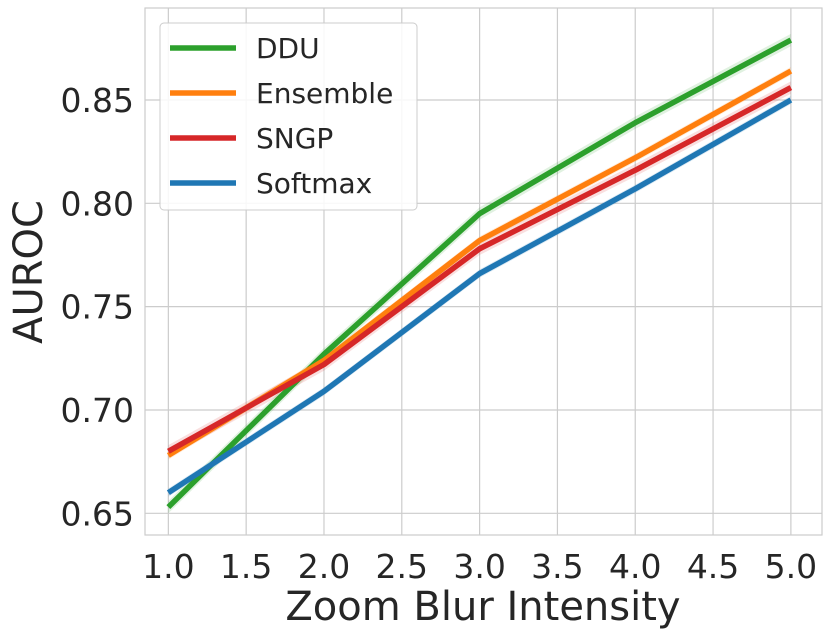 This screenshot has width=831, height=635. Describe the element at coordinates (168, 566) in the screenshot. I see `x-tick-label: 1.0` at that location.